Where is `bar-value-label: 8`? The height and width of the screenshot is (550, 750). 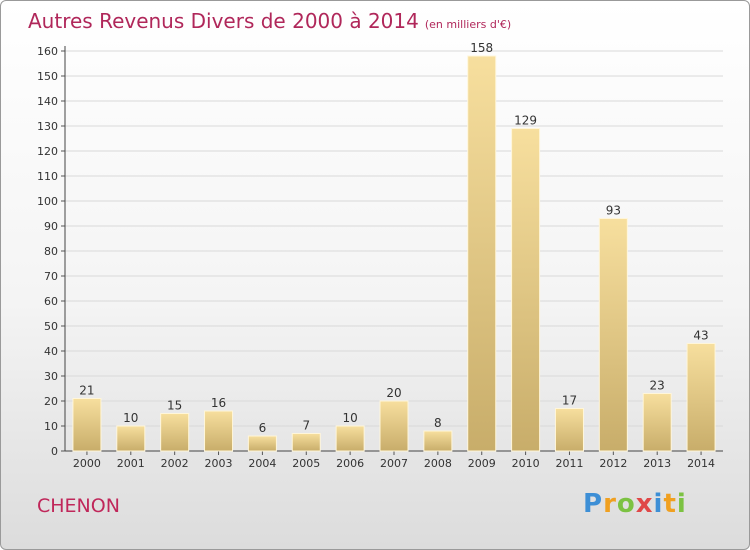 bar-value-label: 8 is located at coordinates (438, 423).